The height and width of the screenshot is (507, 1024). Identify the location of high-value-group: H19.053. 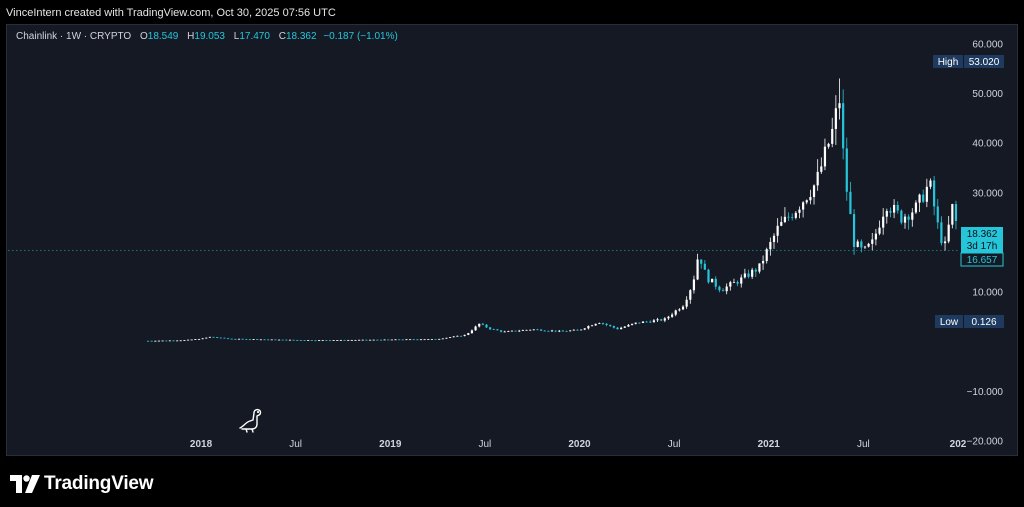
(206, 36).